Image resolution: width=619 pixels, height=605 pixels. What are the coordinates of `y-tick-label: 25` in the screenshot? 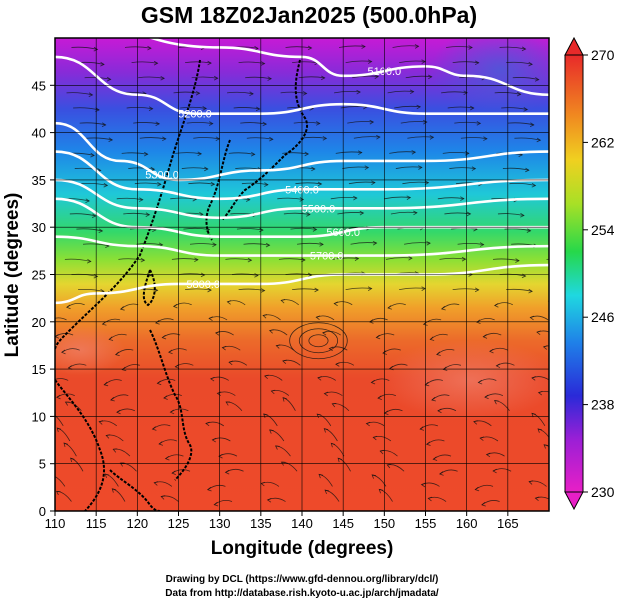 It's located at (39, 275).